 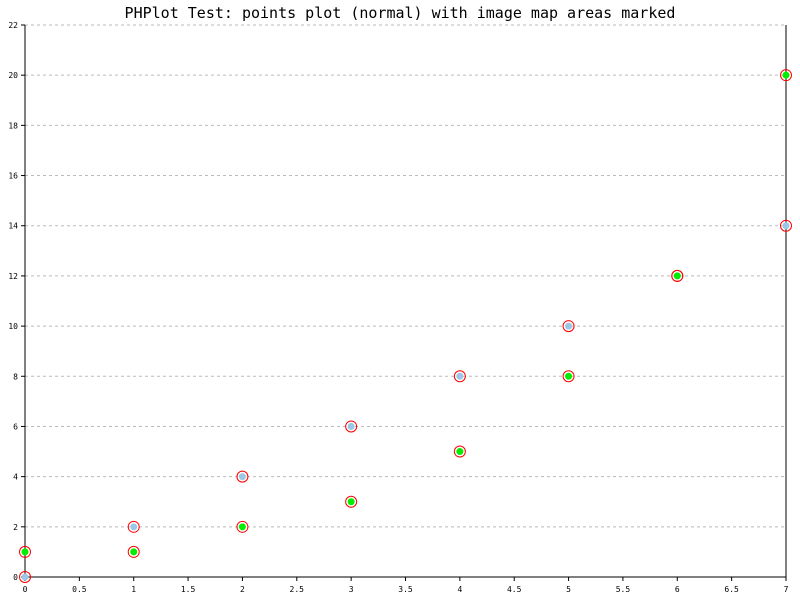 I want to click on x-tick-label: 5.5, so click(x=623, y=589).